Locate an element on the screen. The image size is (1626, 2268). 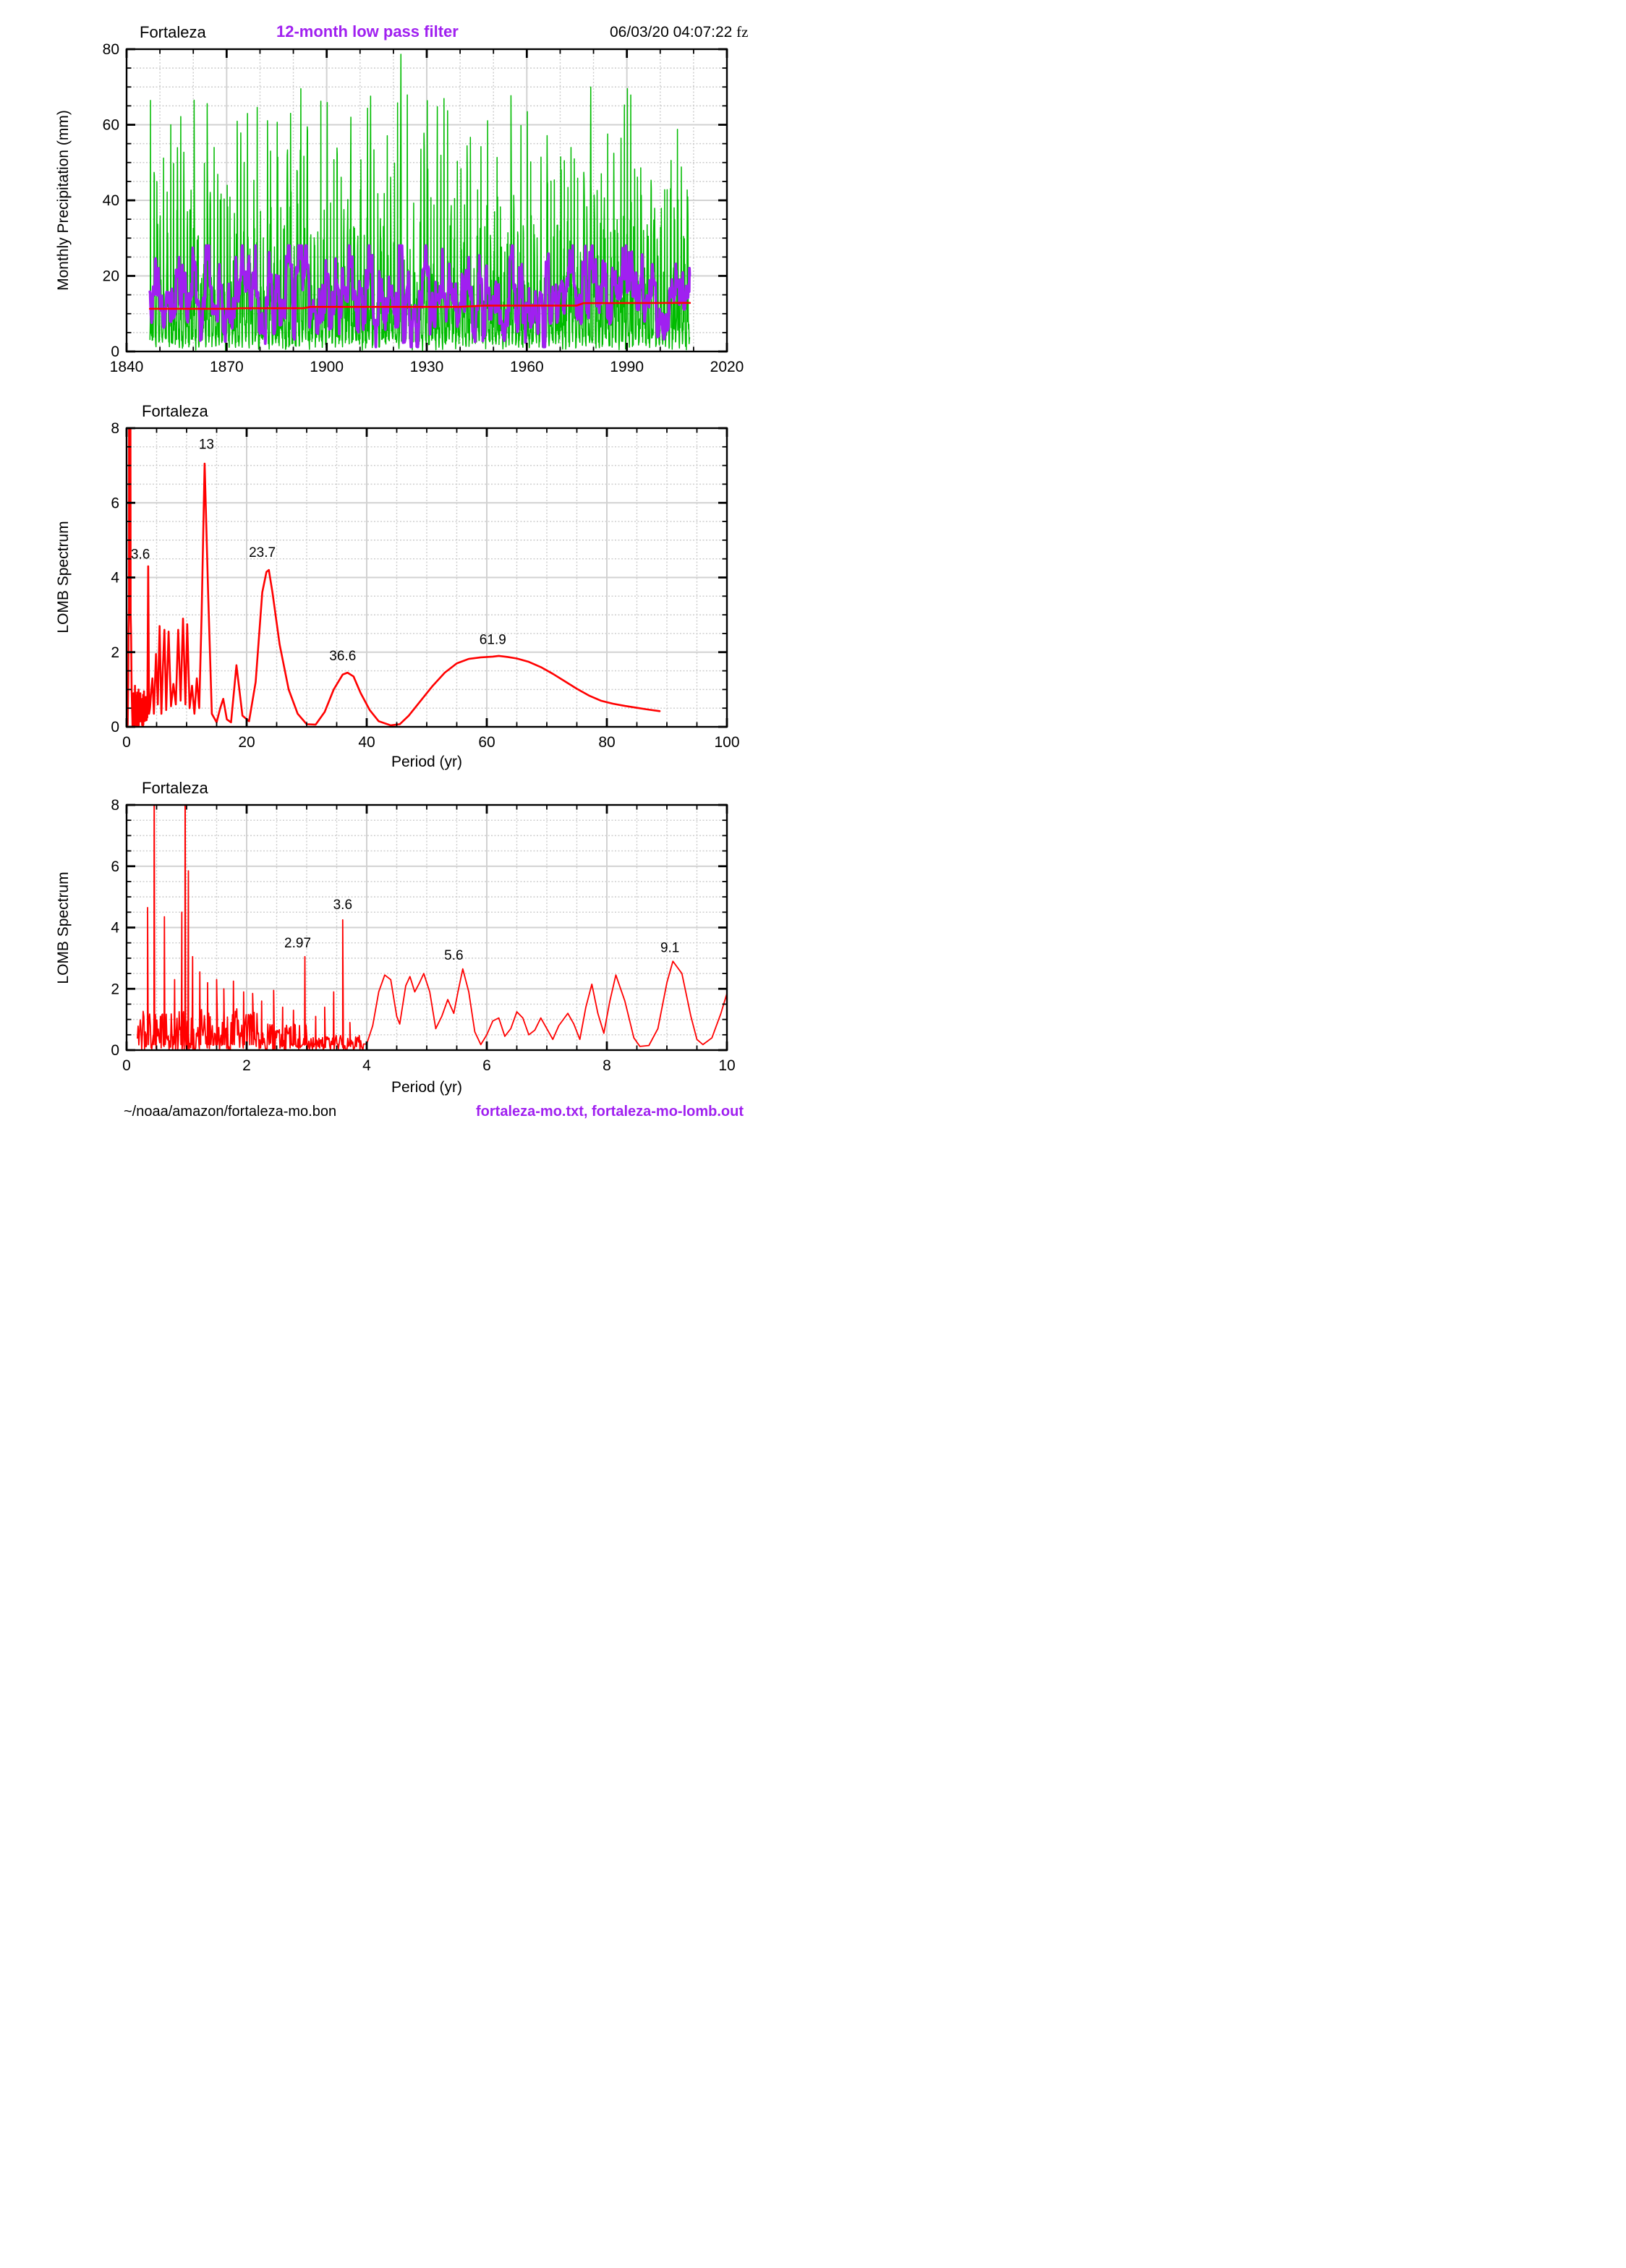
timestamp: 06/03/20 04:07:22 fz is located at coordinates (679, 32).